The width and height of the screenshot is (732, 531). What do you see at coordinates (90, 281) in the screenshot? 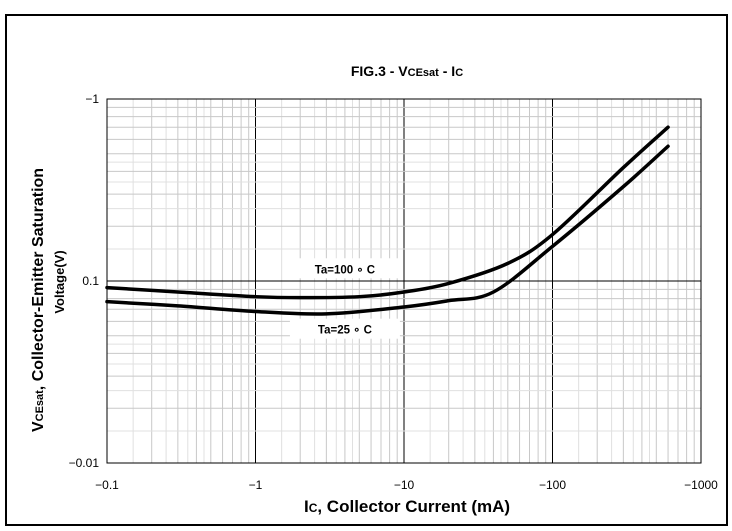
I see `y-tick-label: 0.1` at bounding box center [90, 281].